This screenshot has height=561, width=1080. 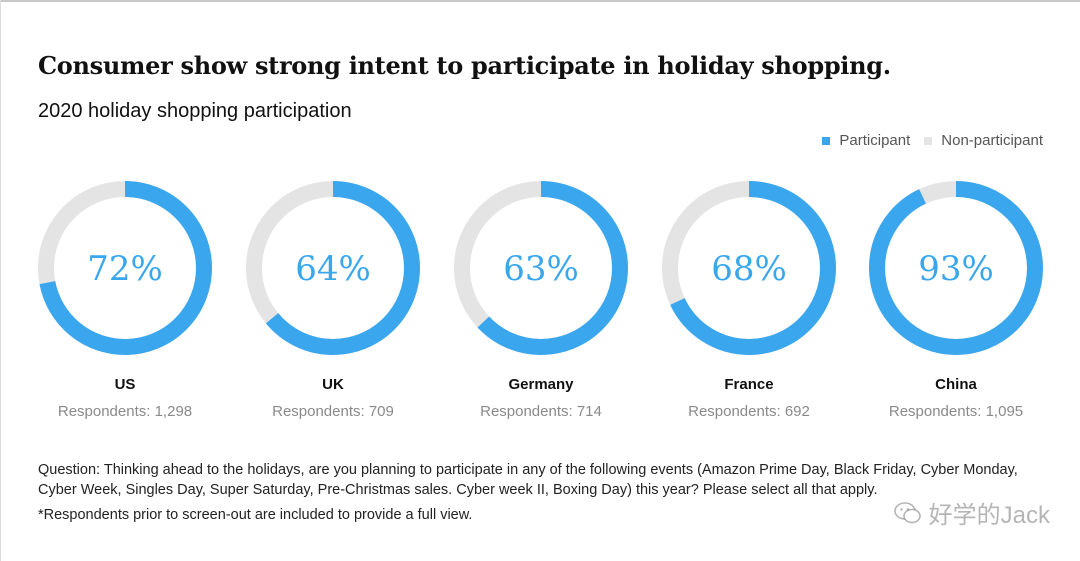 I want to click on donut-france: 68% France Respondents: 692, so click(x=749, y=300).